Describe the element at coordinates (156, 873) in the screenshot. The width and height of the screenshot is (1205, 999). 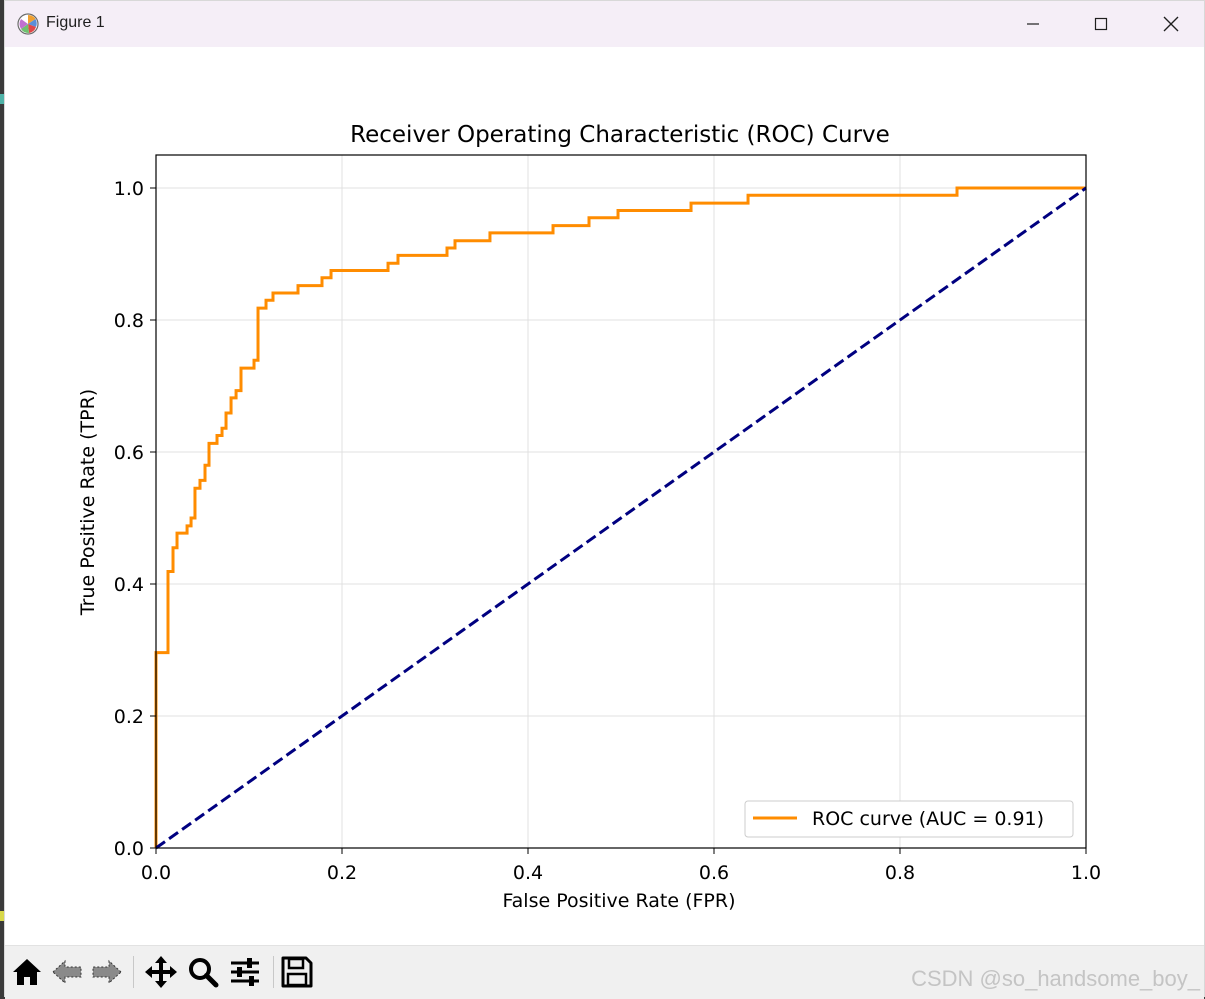
I see `x-tick-label: 0.0` at that location.